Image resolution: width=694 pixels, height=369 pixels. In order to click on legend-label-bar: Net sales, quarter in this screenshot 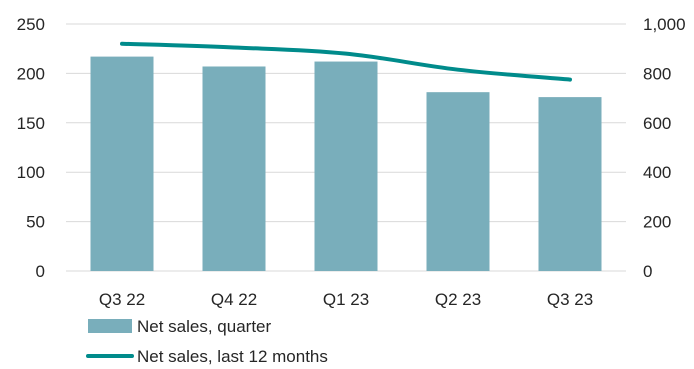, I will do `click(204, 326)`.